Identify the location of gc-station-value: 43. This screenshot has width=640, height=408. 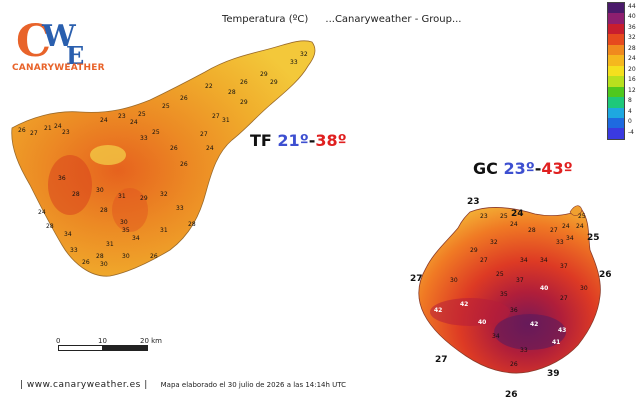
(562, 330).